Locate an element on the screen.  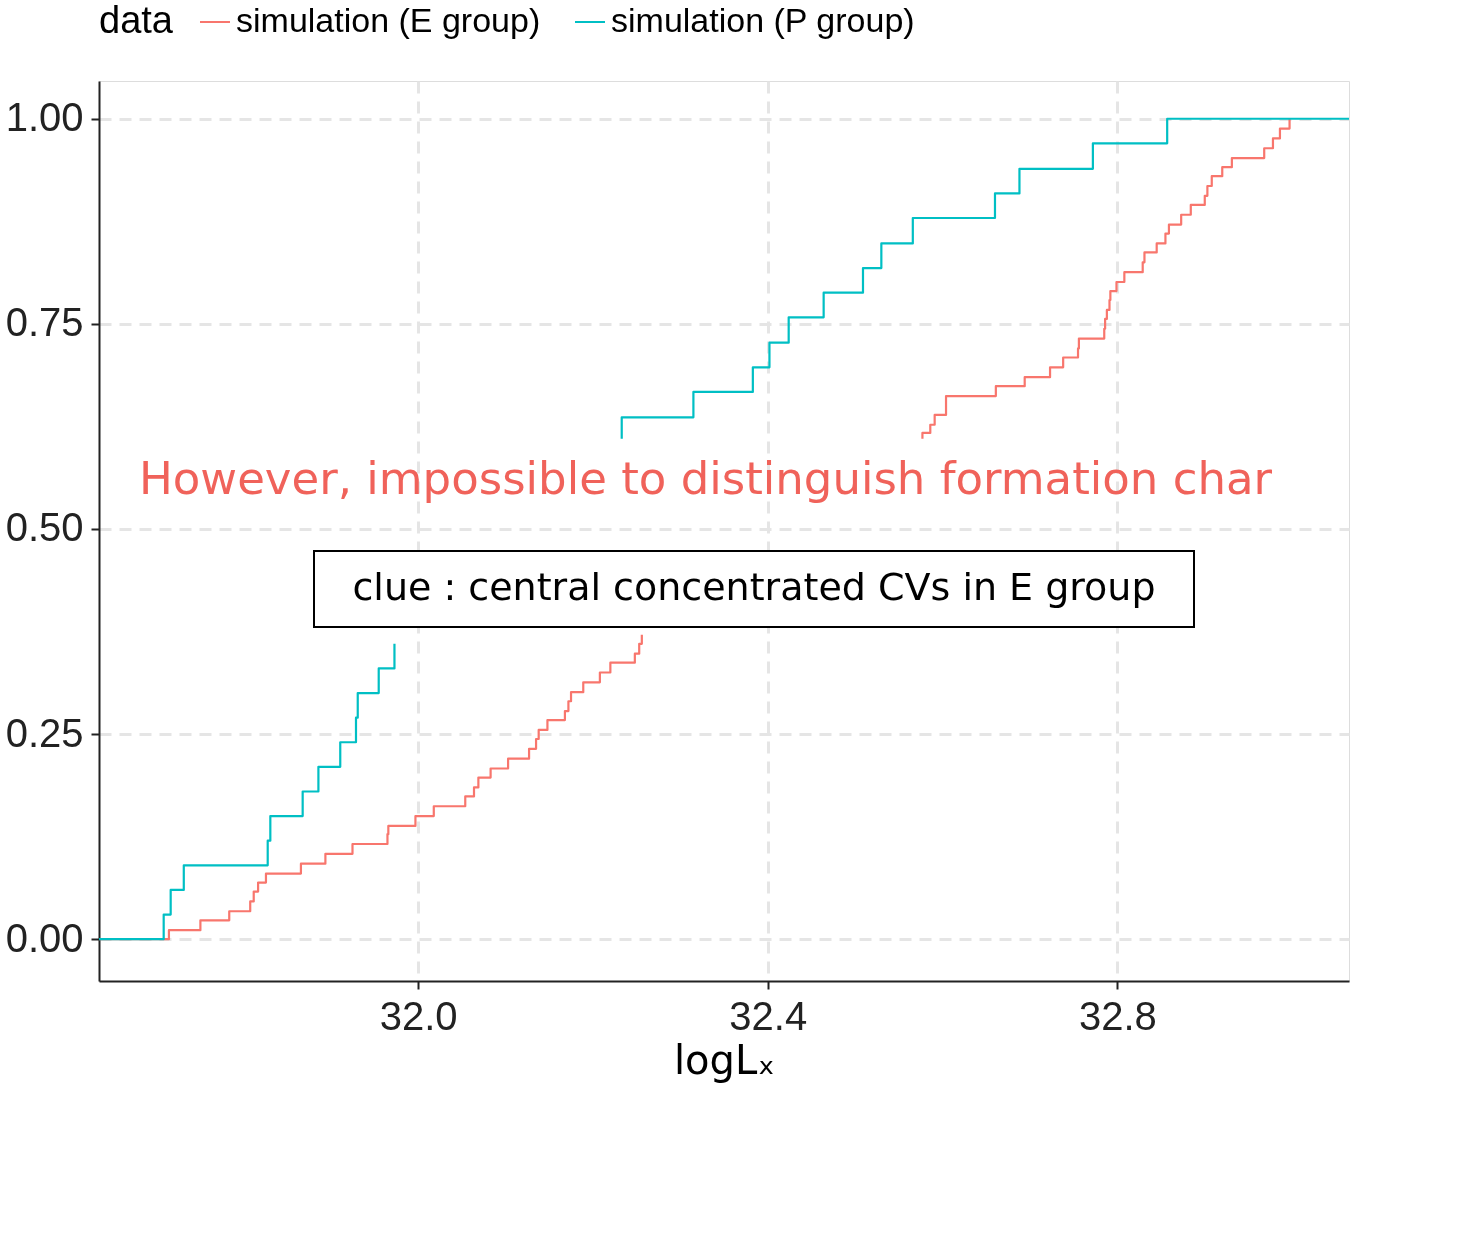
y-tick-label: 0.25 is located at coordinates (44, 732).